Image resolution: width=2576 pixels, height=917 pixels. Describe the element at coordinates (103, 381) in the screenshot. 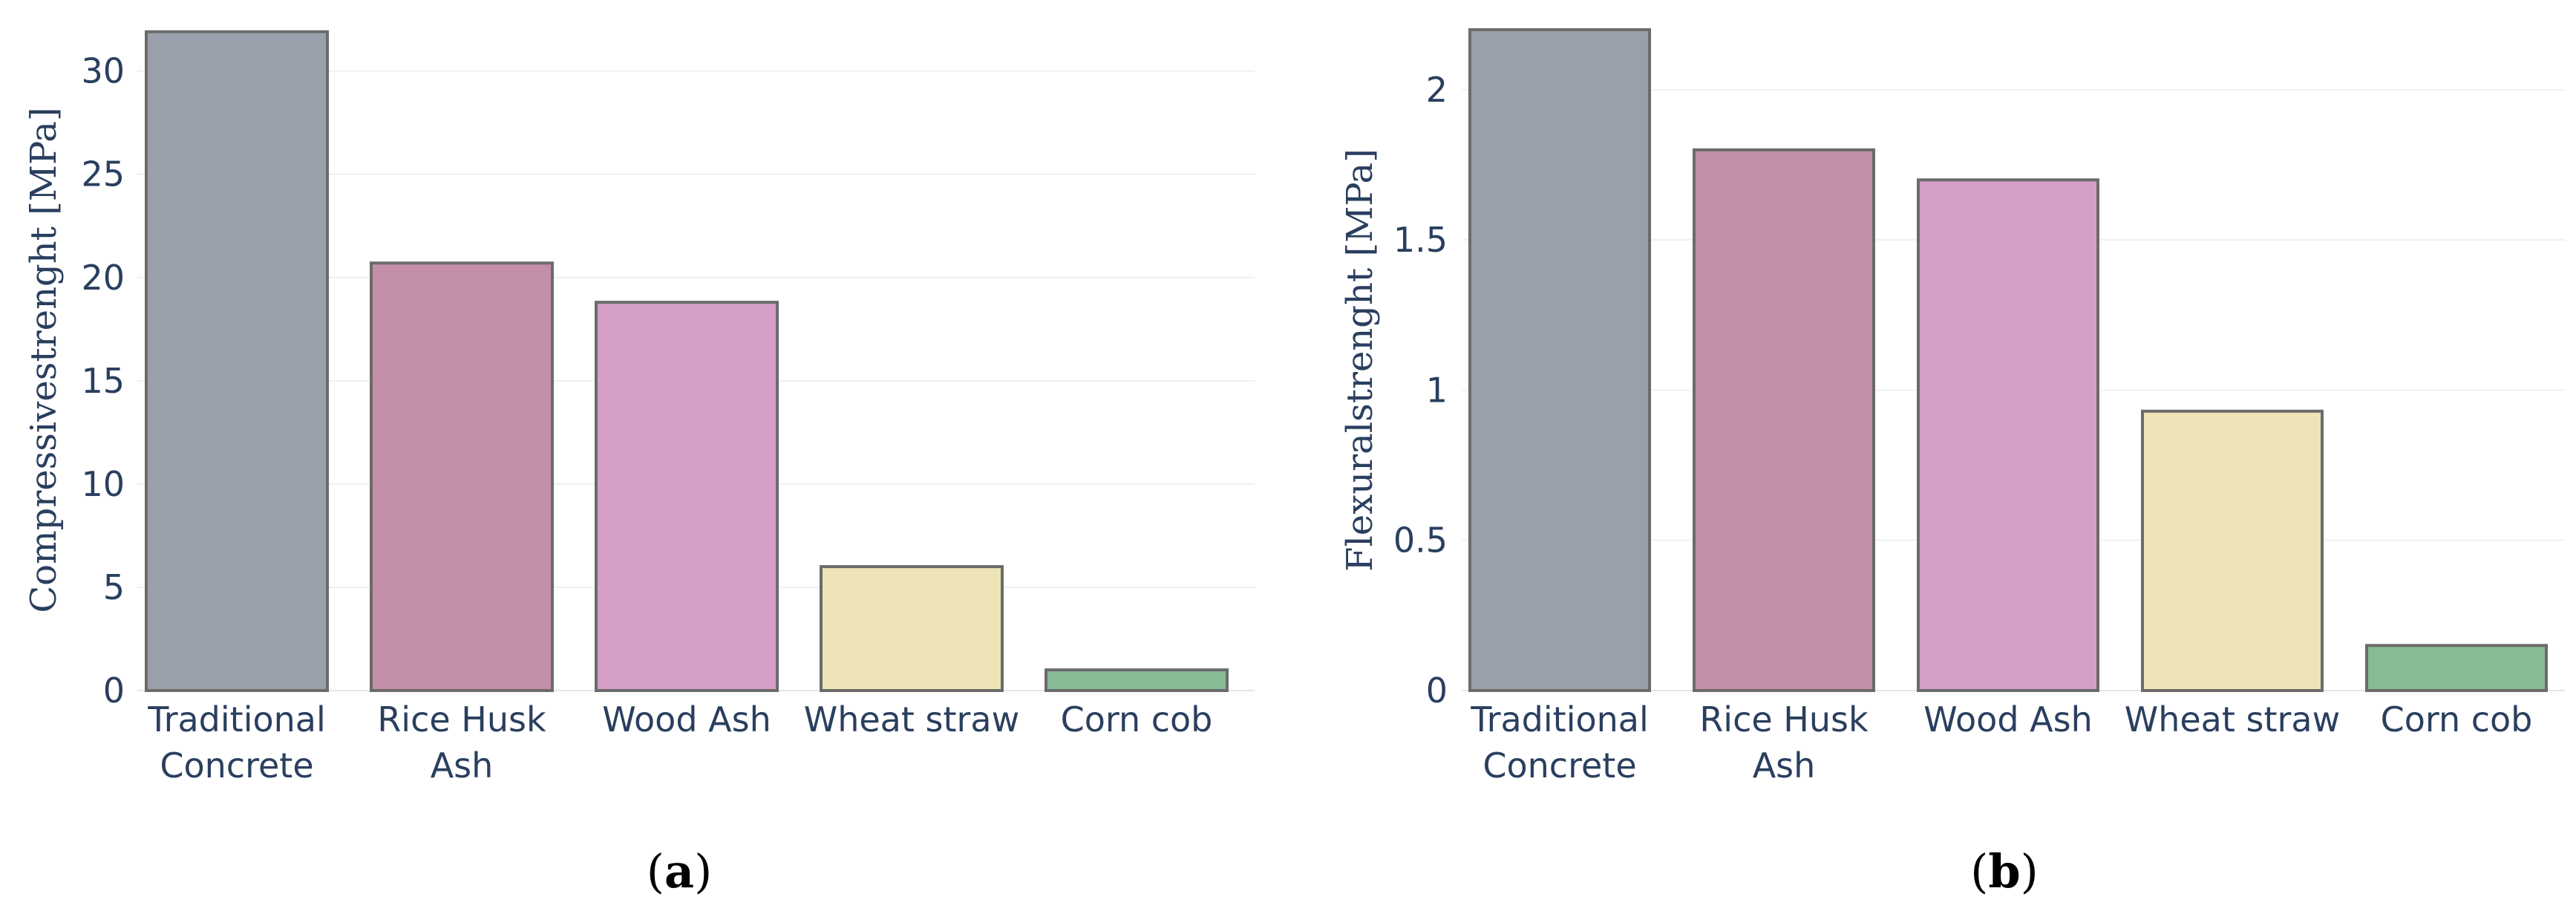

I see `y-tick-label: 15` at that location.